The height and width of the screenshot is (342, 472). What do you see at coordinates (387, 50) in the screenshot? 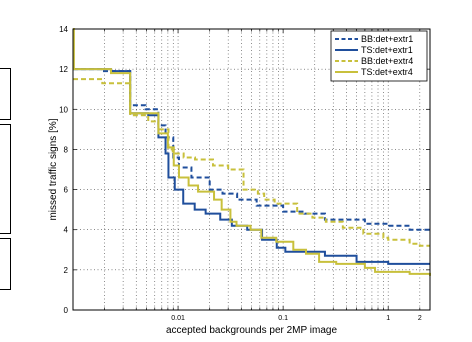
I see `legend-entry: TS:det+extr1` at bounding box center [387, 50].